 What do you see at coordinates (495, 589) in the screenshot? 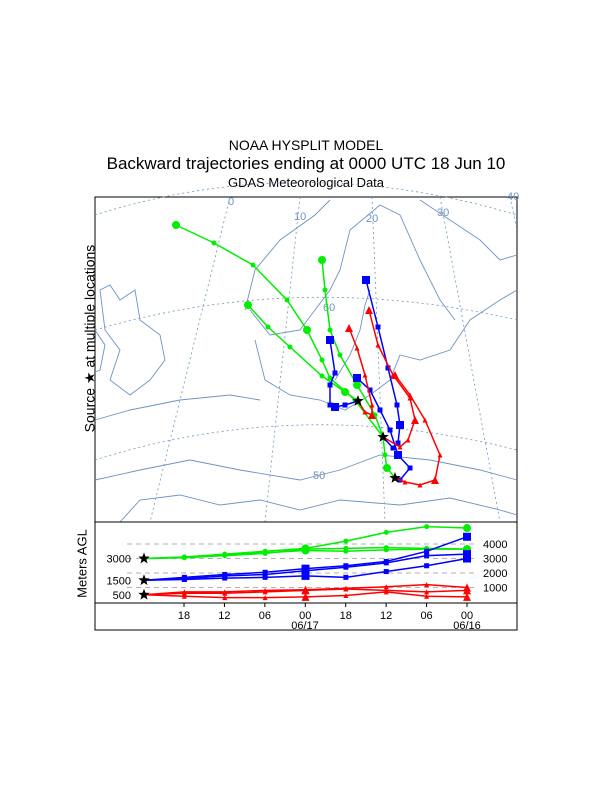
I see `right-tick-label: 1000` at bounding box center [495, 589].